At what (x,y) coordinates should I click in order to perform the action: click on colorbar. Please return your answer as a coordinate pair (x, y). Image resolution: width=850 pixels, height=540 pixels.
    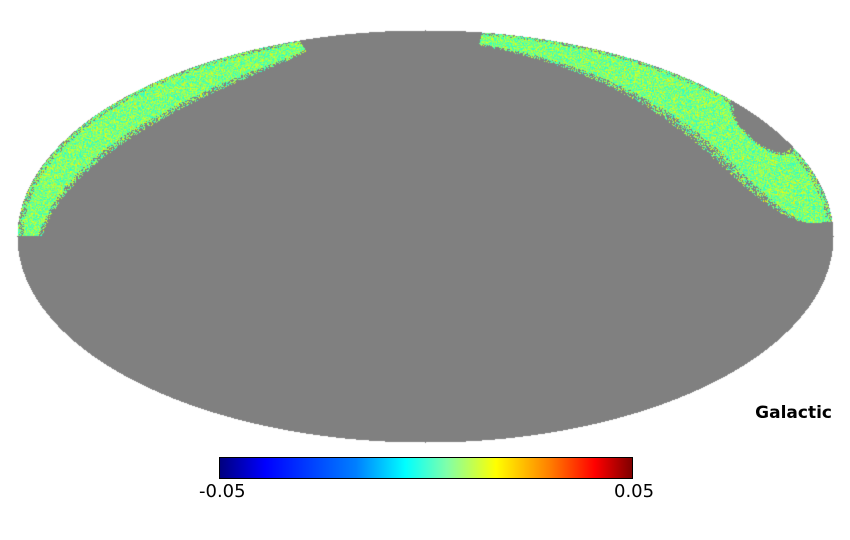
    Looking at the image, I should click on (426, 468).